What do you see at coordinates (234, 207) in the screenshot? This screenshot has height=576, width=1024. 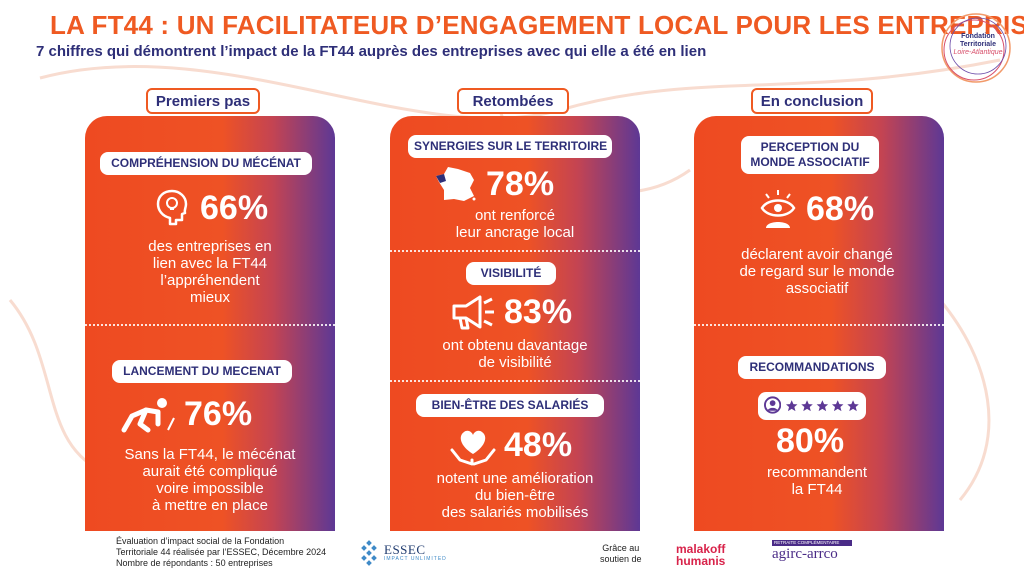 I see `stat-value: 66%` at bounding box center [234, 207].